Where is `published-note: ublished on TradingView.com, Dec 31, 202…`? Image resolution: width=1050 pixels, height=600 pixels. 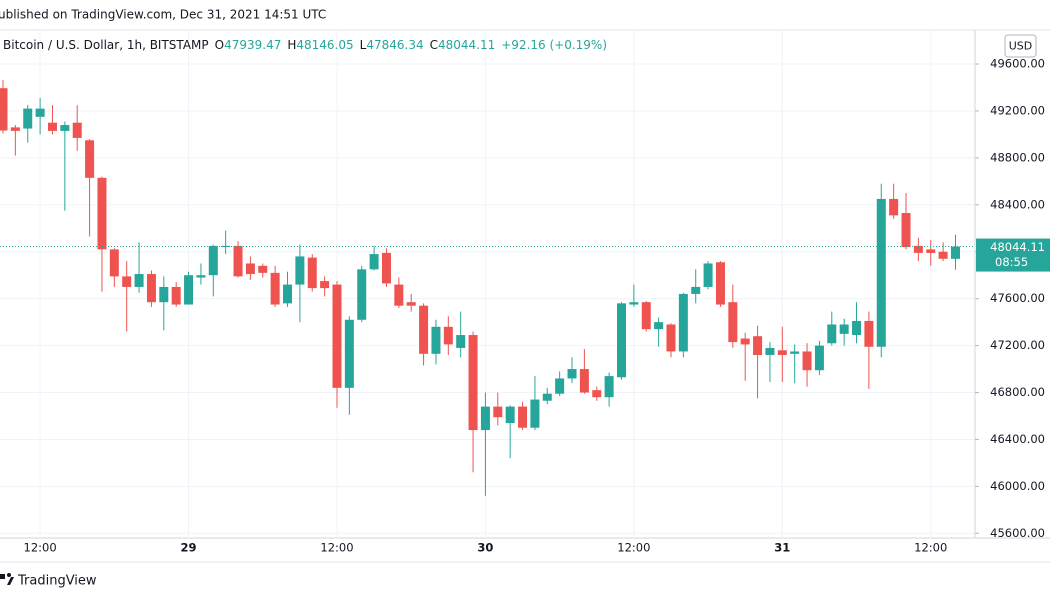
published-note: ublished on TradingView.com, Dec 31, 202… is located at coordinates (163, 15).